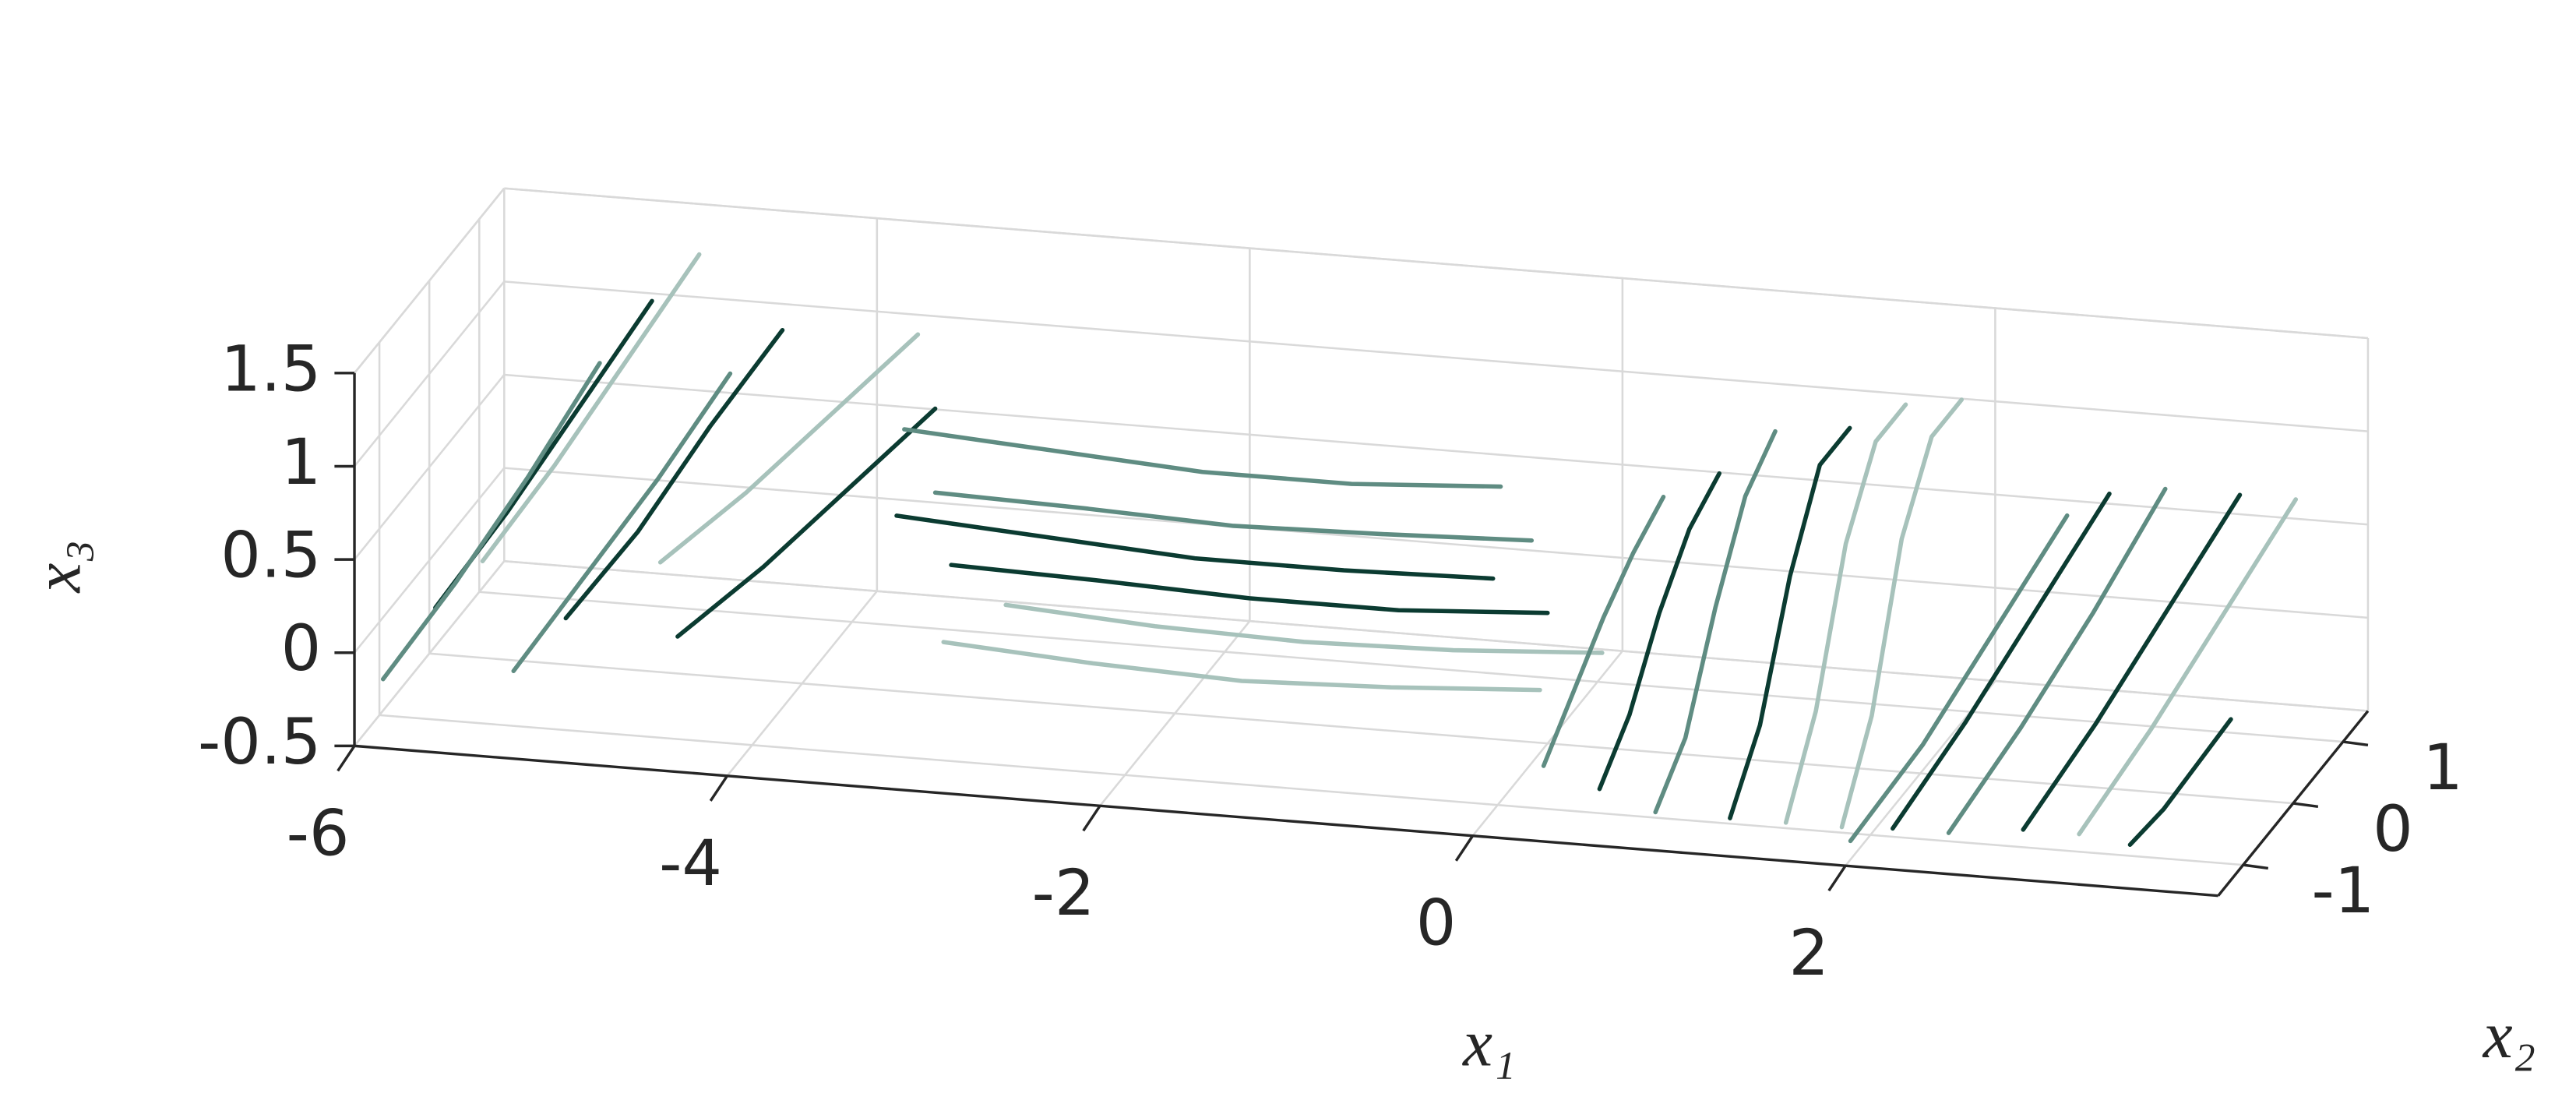 The image size is (2576, 1104). I want to click on y-tick-label: -1, so click(2342, 892).